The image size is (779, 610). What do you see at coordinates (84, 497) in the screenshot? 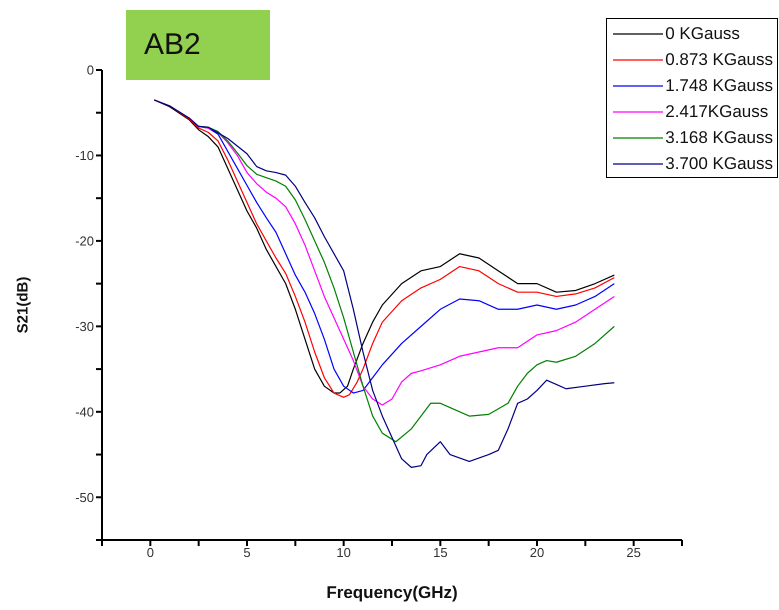
I see `y-tick-label: -50` at bounding box center [84, 497].